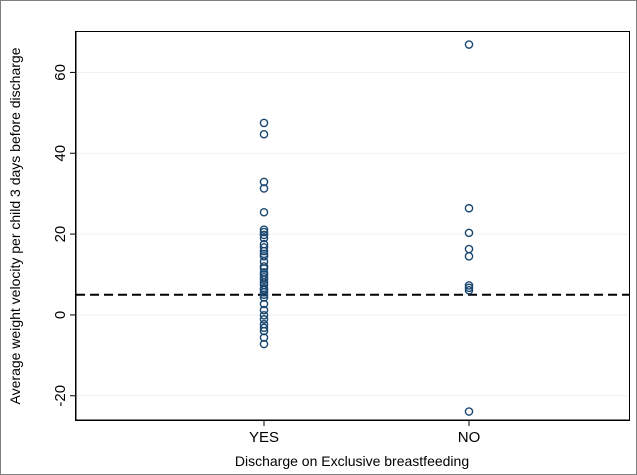 The height and width of the screenshot is (475, 637). Describe the element at coordinates (60, 153) in the screenshot. I see `y-tick-label: 40` at that location.